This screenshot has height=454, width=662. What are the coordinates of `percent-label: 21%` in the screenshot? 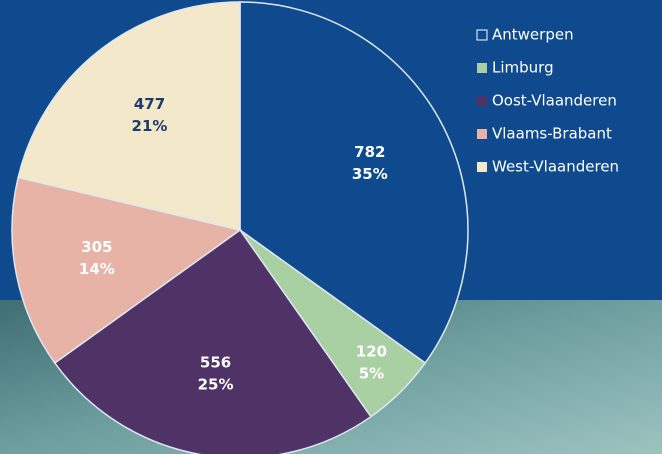 It's located at (150, 126).